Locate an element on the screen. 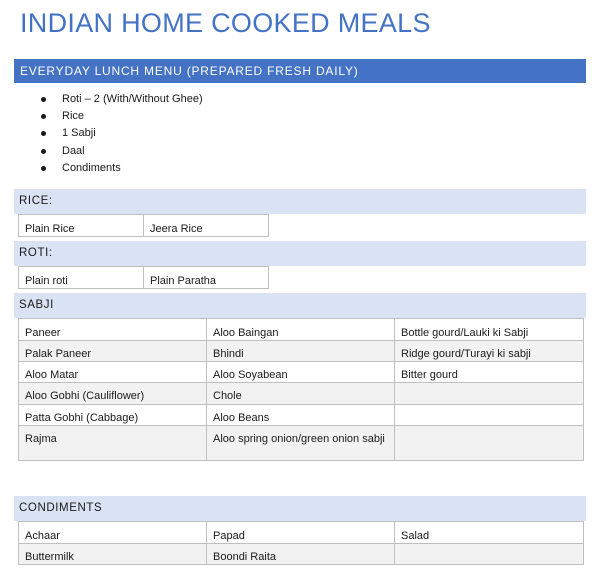  table-cell: Bitter gourd is located at coordinates (489, 372).